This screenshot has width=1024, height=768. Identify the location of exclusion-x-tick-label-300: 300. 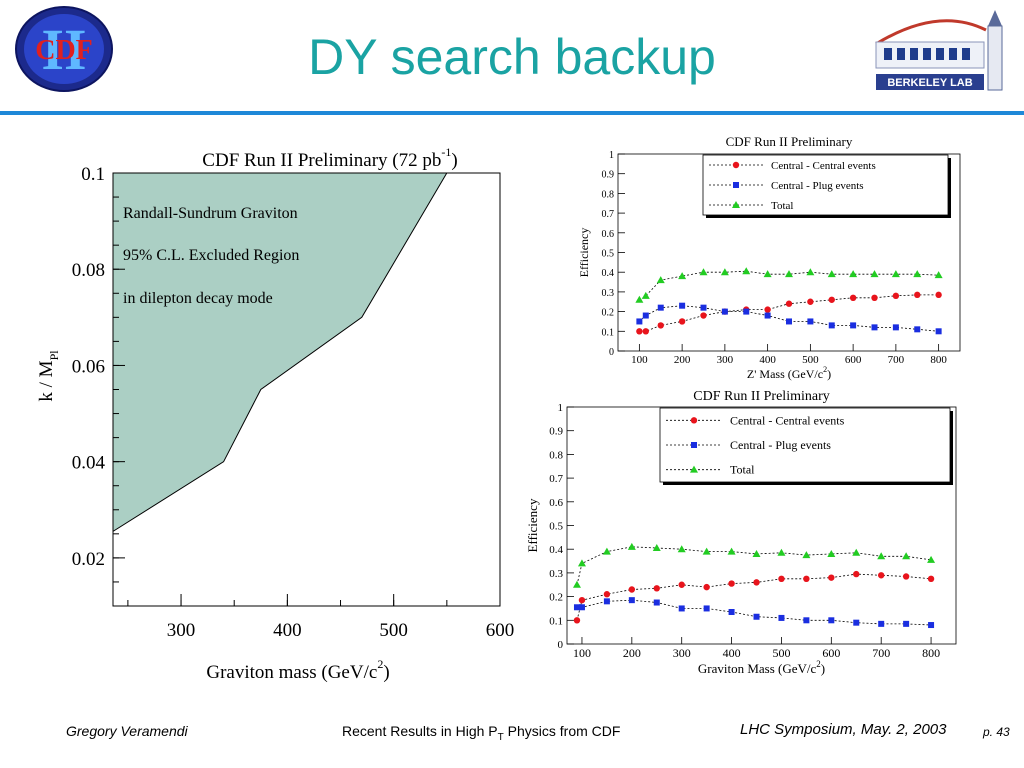
(181, 630).